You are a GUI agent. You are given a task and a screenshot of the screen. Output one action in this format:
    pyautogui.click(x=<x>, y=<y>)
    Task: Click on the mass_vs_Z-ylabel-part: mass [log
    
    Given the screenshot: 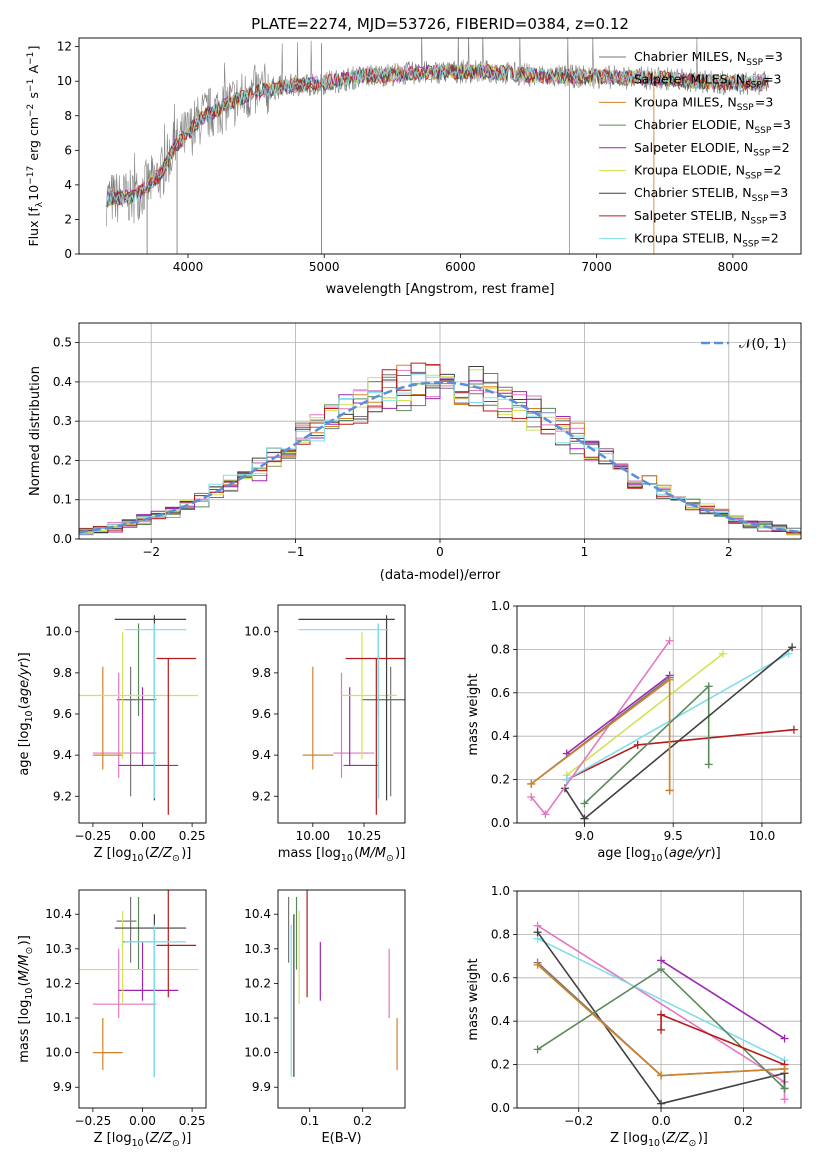 What is the action you would take?
    pyautogui.click(x=24, y=1031)
    